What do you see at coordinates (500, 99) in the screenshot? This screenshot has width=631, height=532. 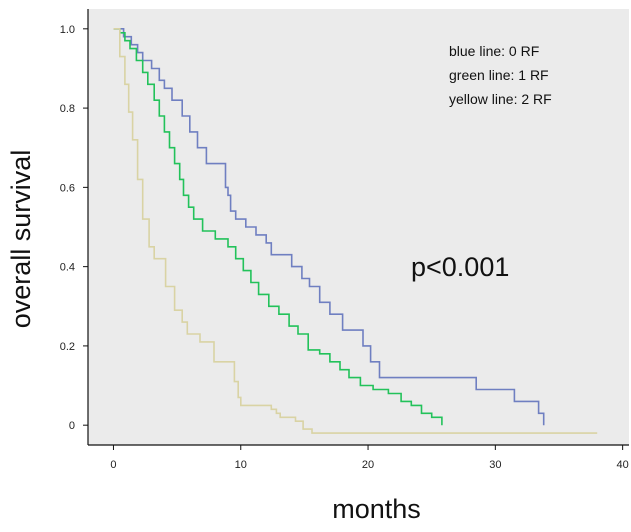 I see `legend-entry-yellow: yellow line: 2 RF` at bounding box center [500, 99].